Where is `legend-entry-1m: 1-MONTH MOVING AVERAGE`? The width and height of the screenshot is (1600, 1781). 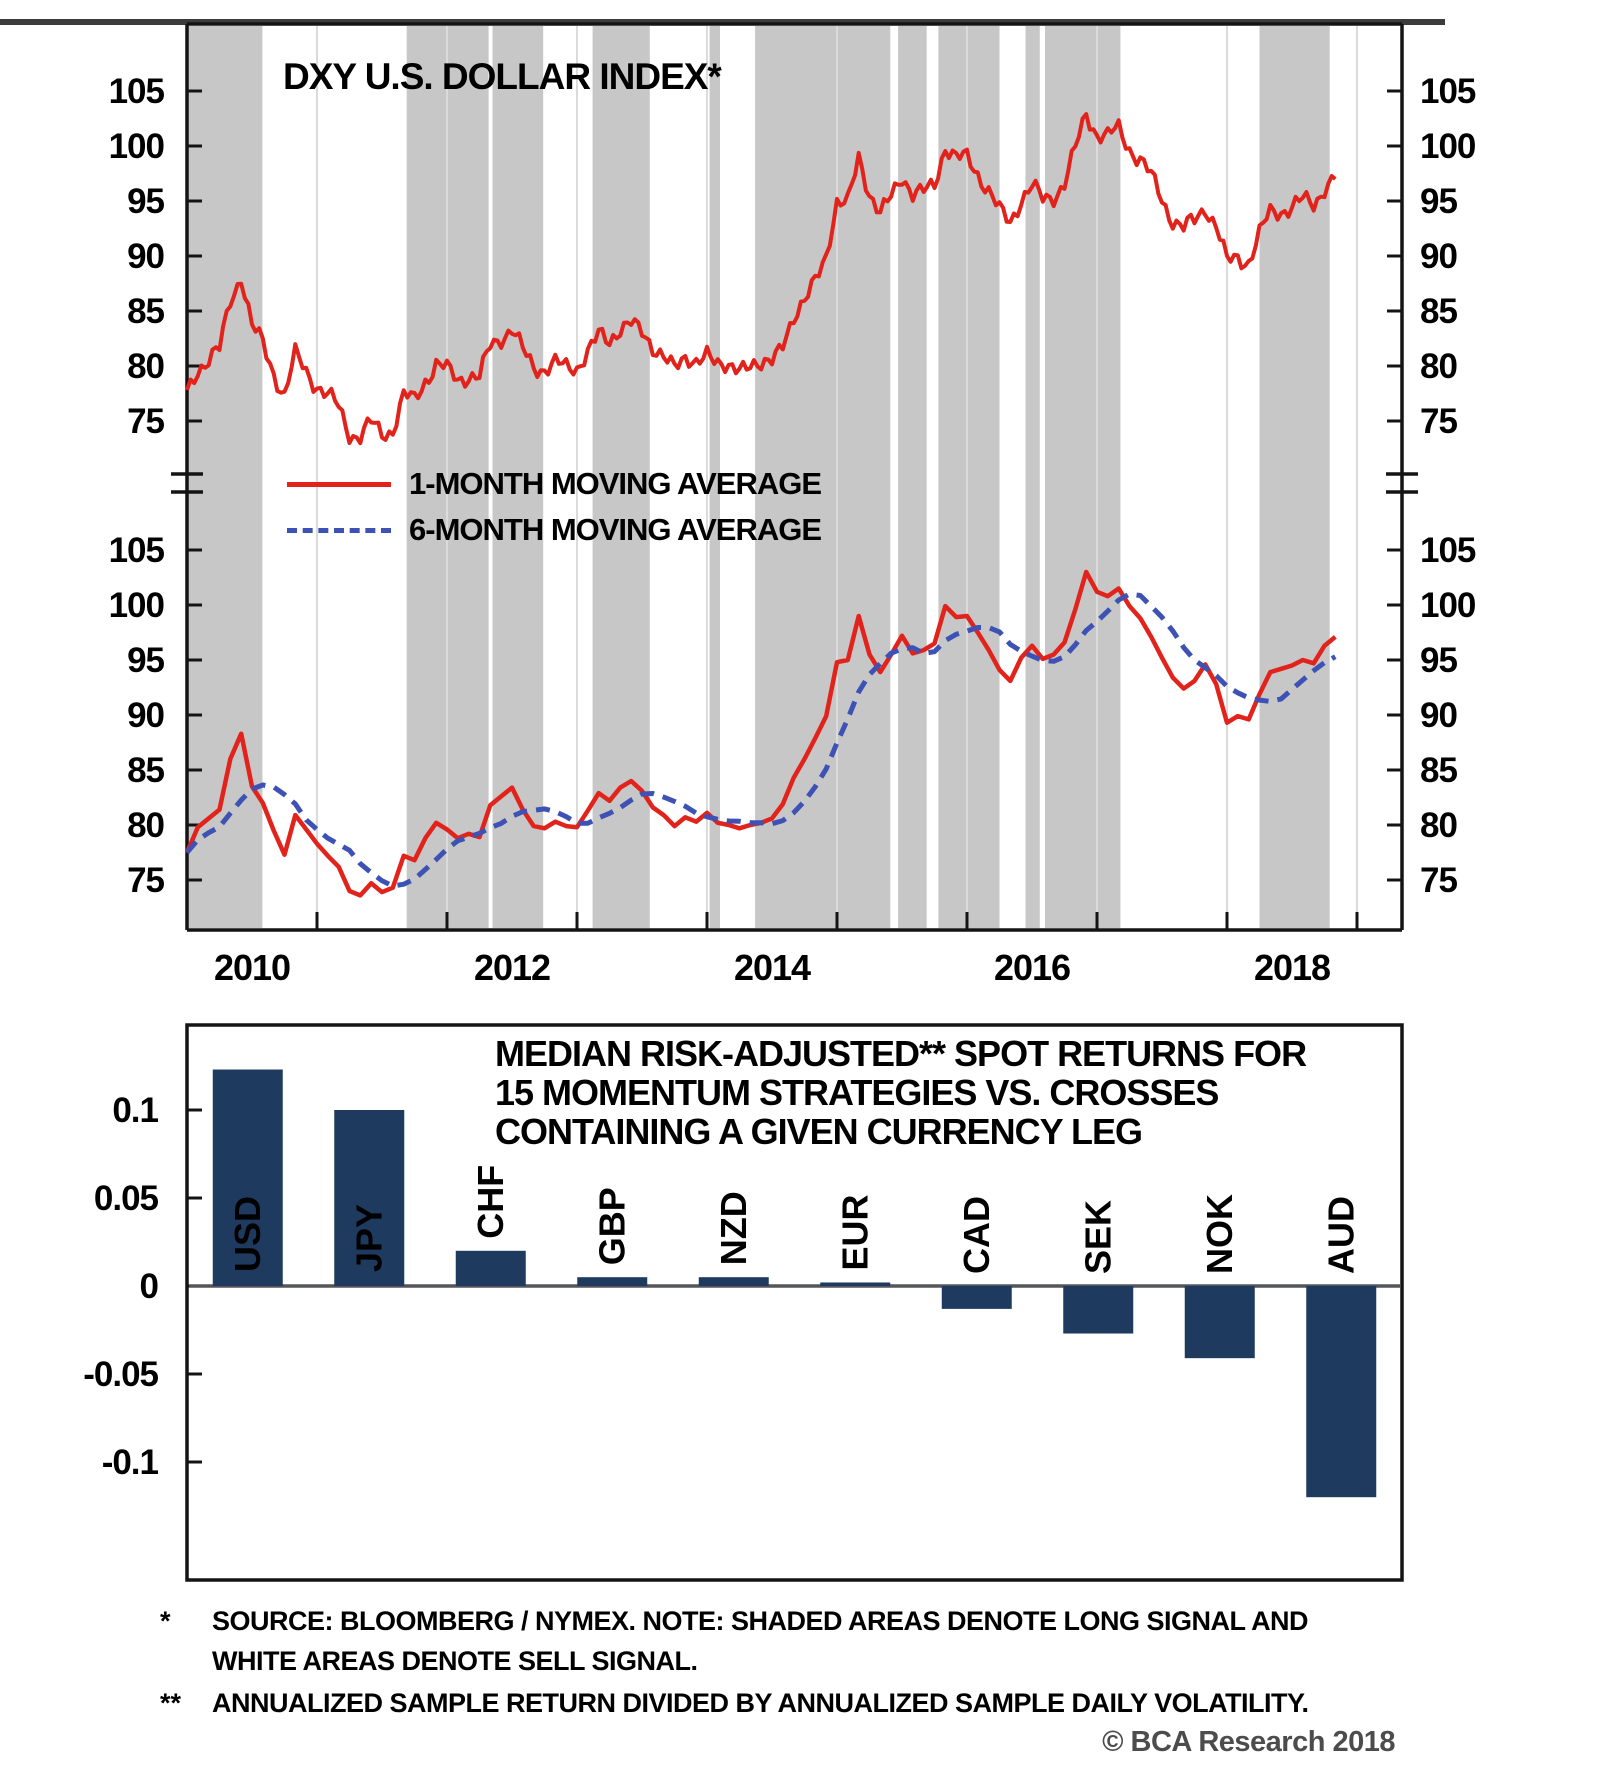 legend-entry-1m: 1-MONTH MOVING AVERAGE is located at coordinates (554, 484).